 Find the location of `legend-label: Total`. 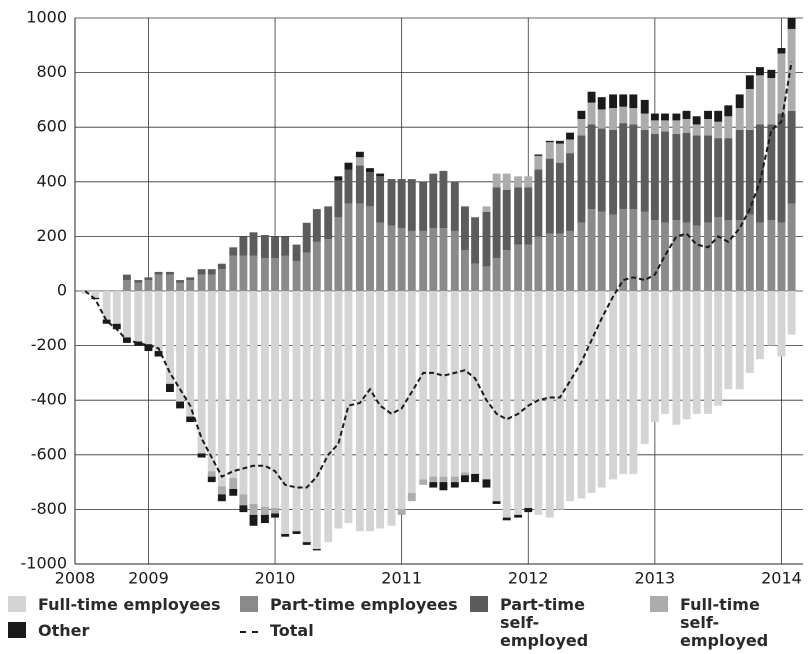

legend-label: Total is located at coordinates (292, 630).